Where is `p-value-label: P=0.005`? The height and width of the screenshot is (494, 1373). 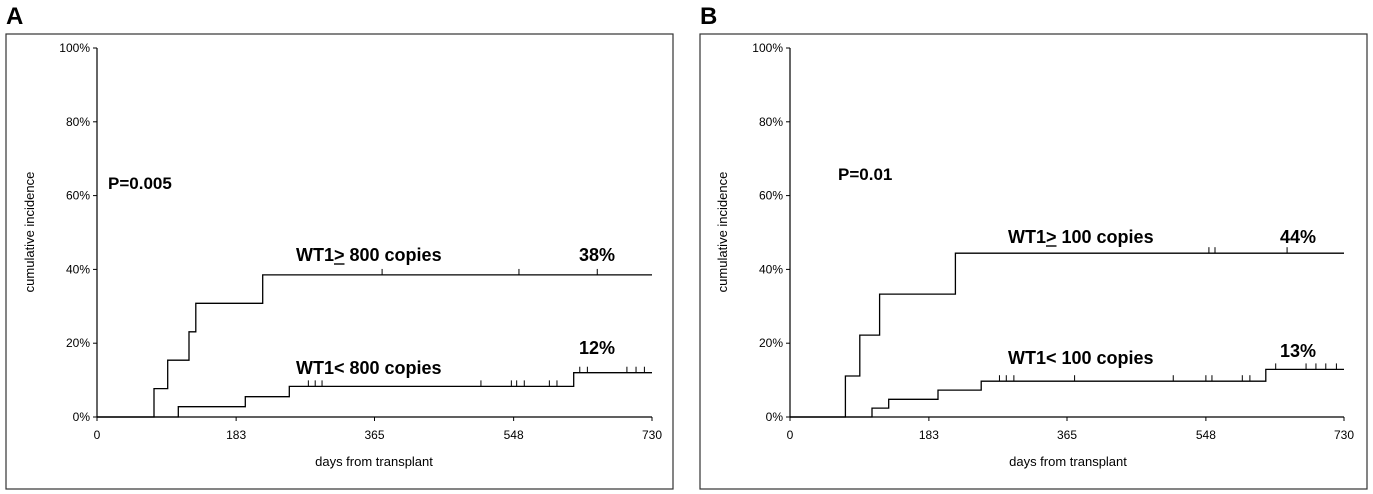
p-value-label: P=0.005 is located at coordinates (140, 183).